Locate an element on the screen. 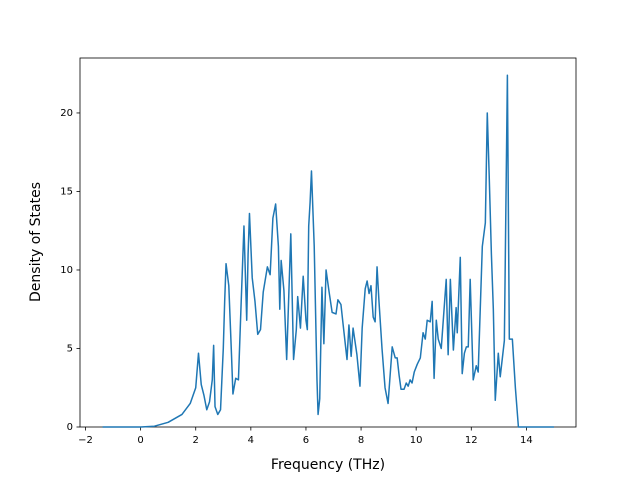  x-axis-label: Frequency (THz) is located at coordinates (328, 465).